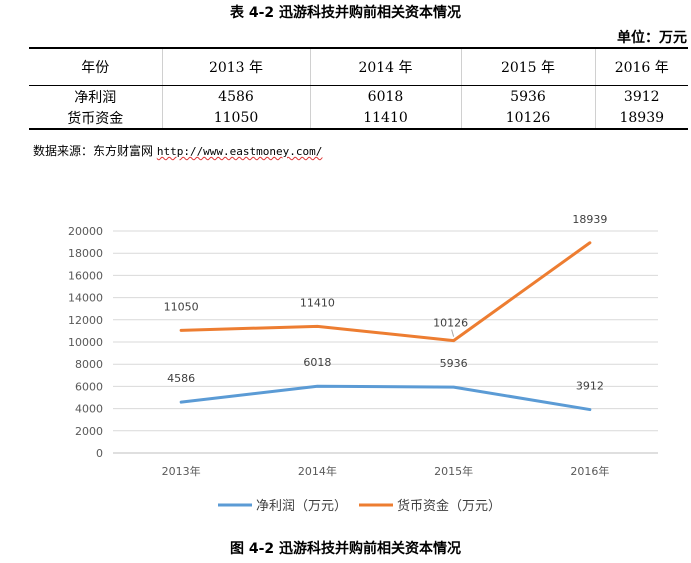  I want to click on y-tick-label: 14000, so click(85, 298).